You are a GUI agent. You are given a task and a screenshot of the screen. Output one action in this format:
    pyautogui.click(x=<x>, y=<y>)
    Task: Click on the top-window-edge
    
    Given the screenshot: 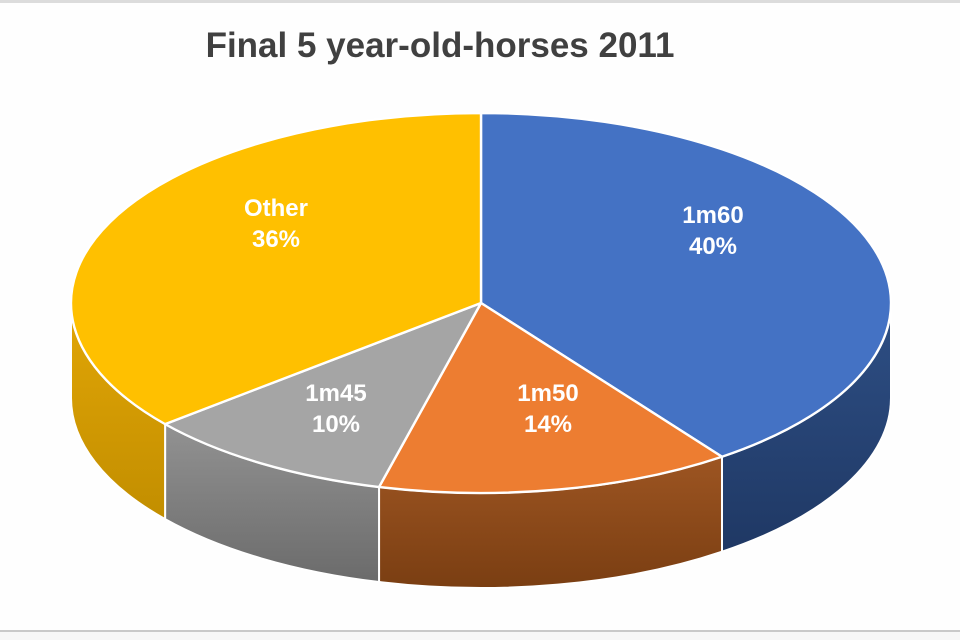 What is the action you would take?
    pyautogui.click(x=480, y=1)
    